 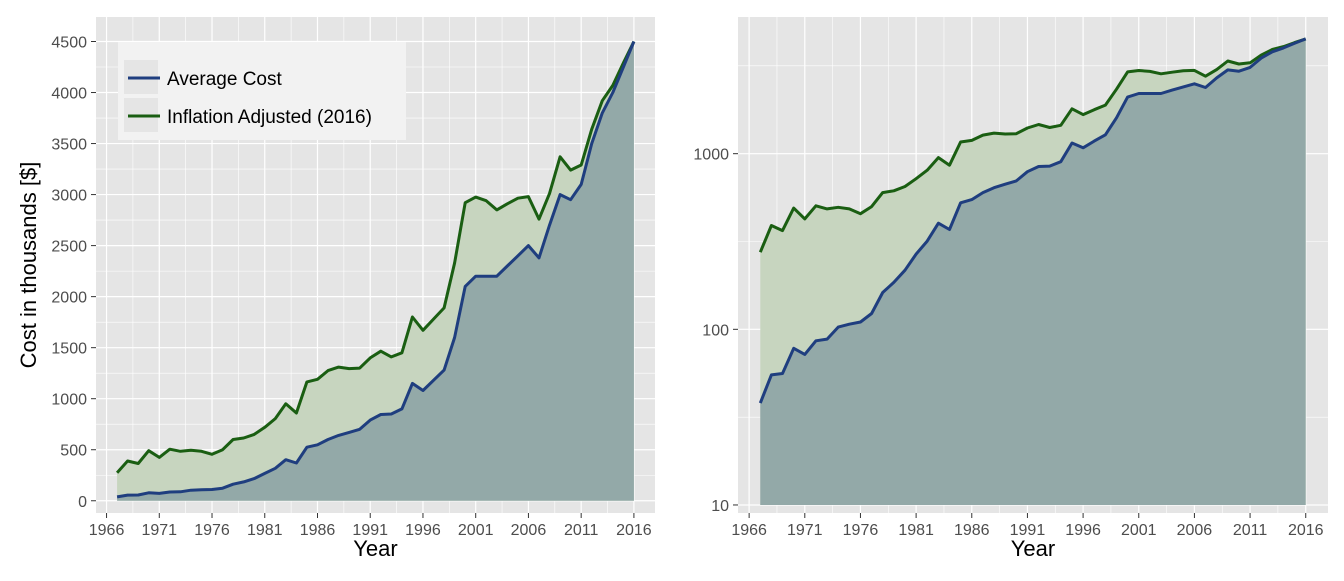 I want to click on left-y-tick-label: 2500, so click(x=69, y=247).